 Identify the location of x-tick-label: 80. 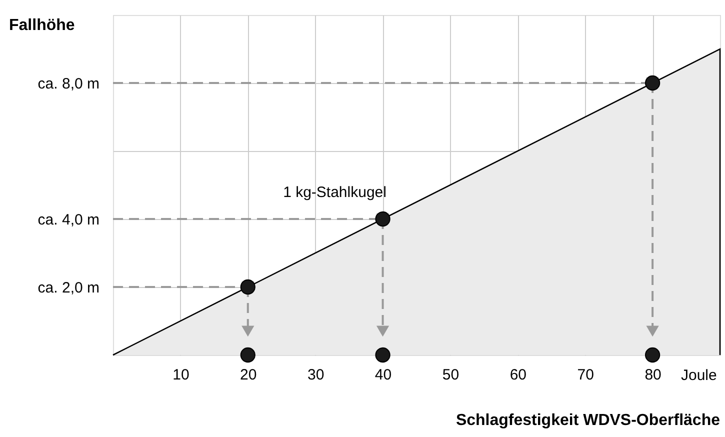
(653, 375).